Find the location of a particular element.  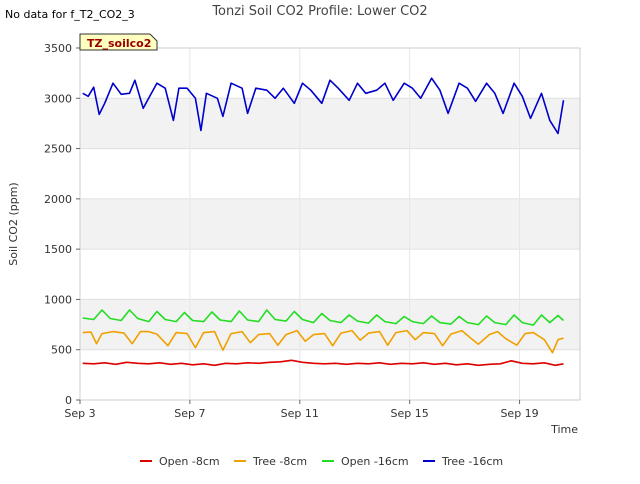

x-tick-label: Sep 7 is located at coordinates (189, 413).